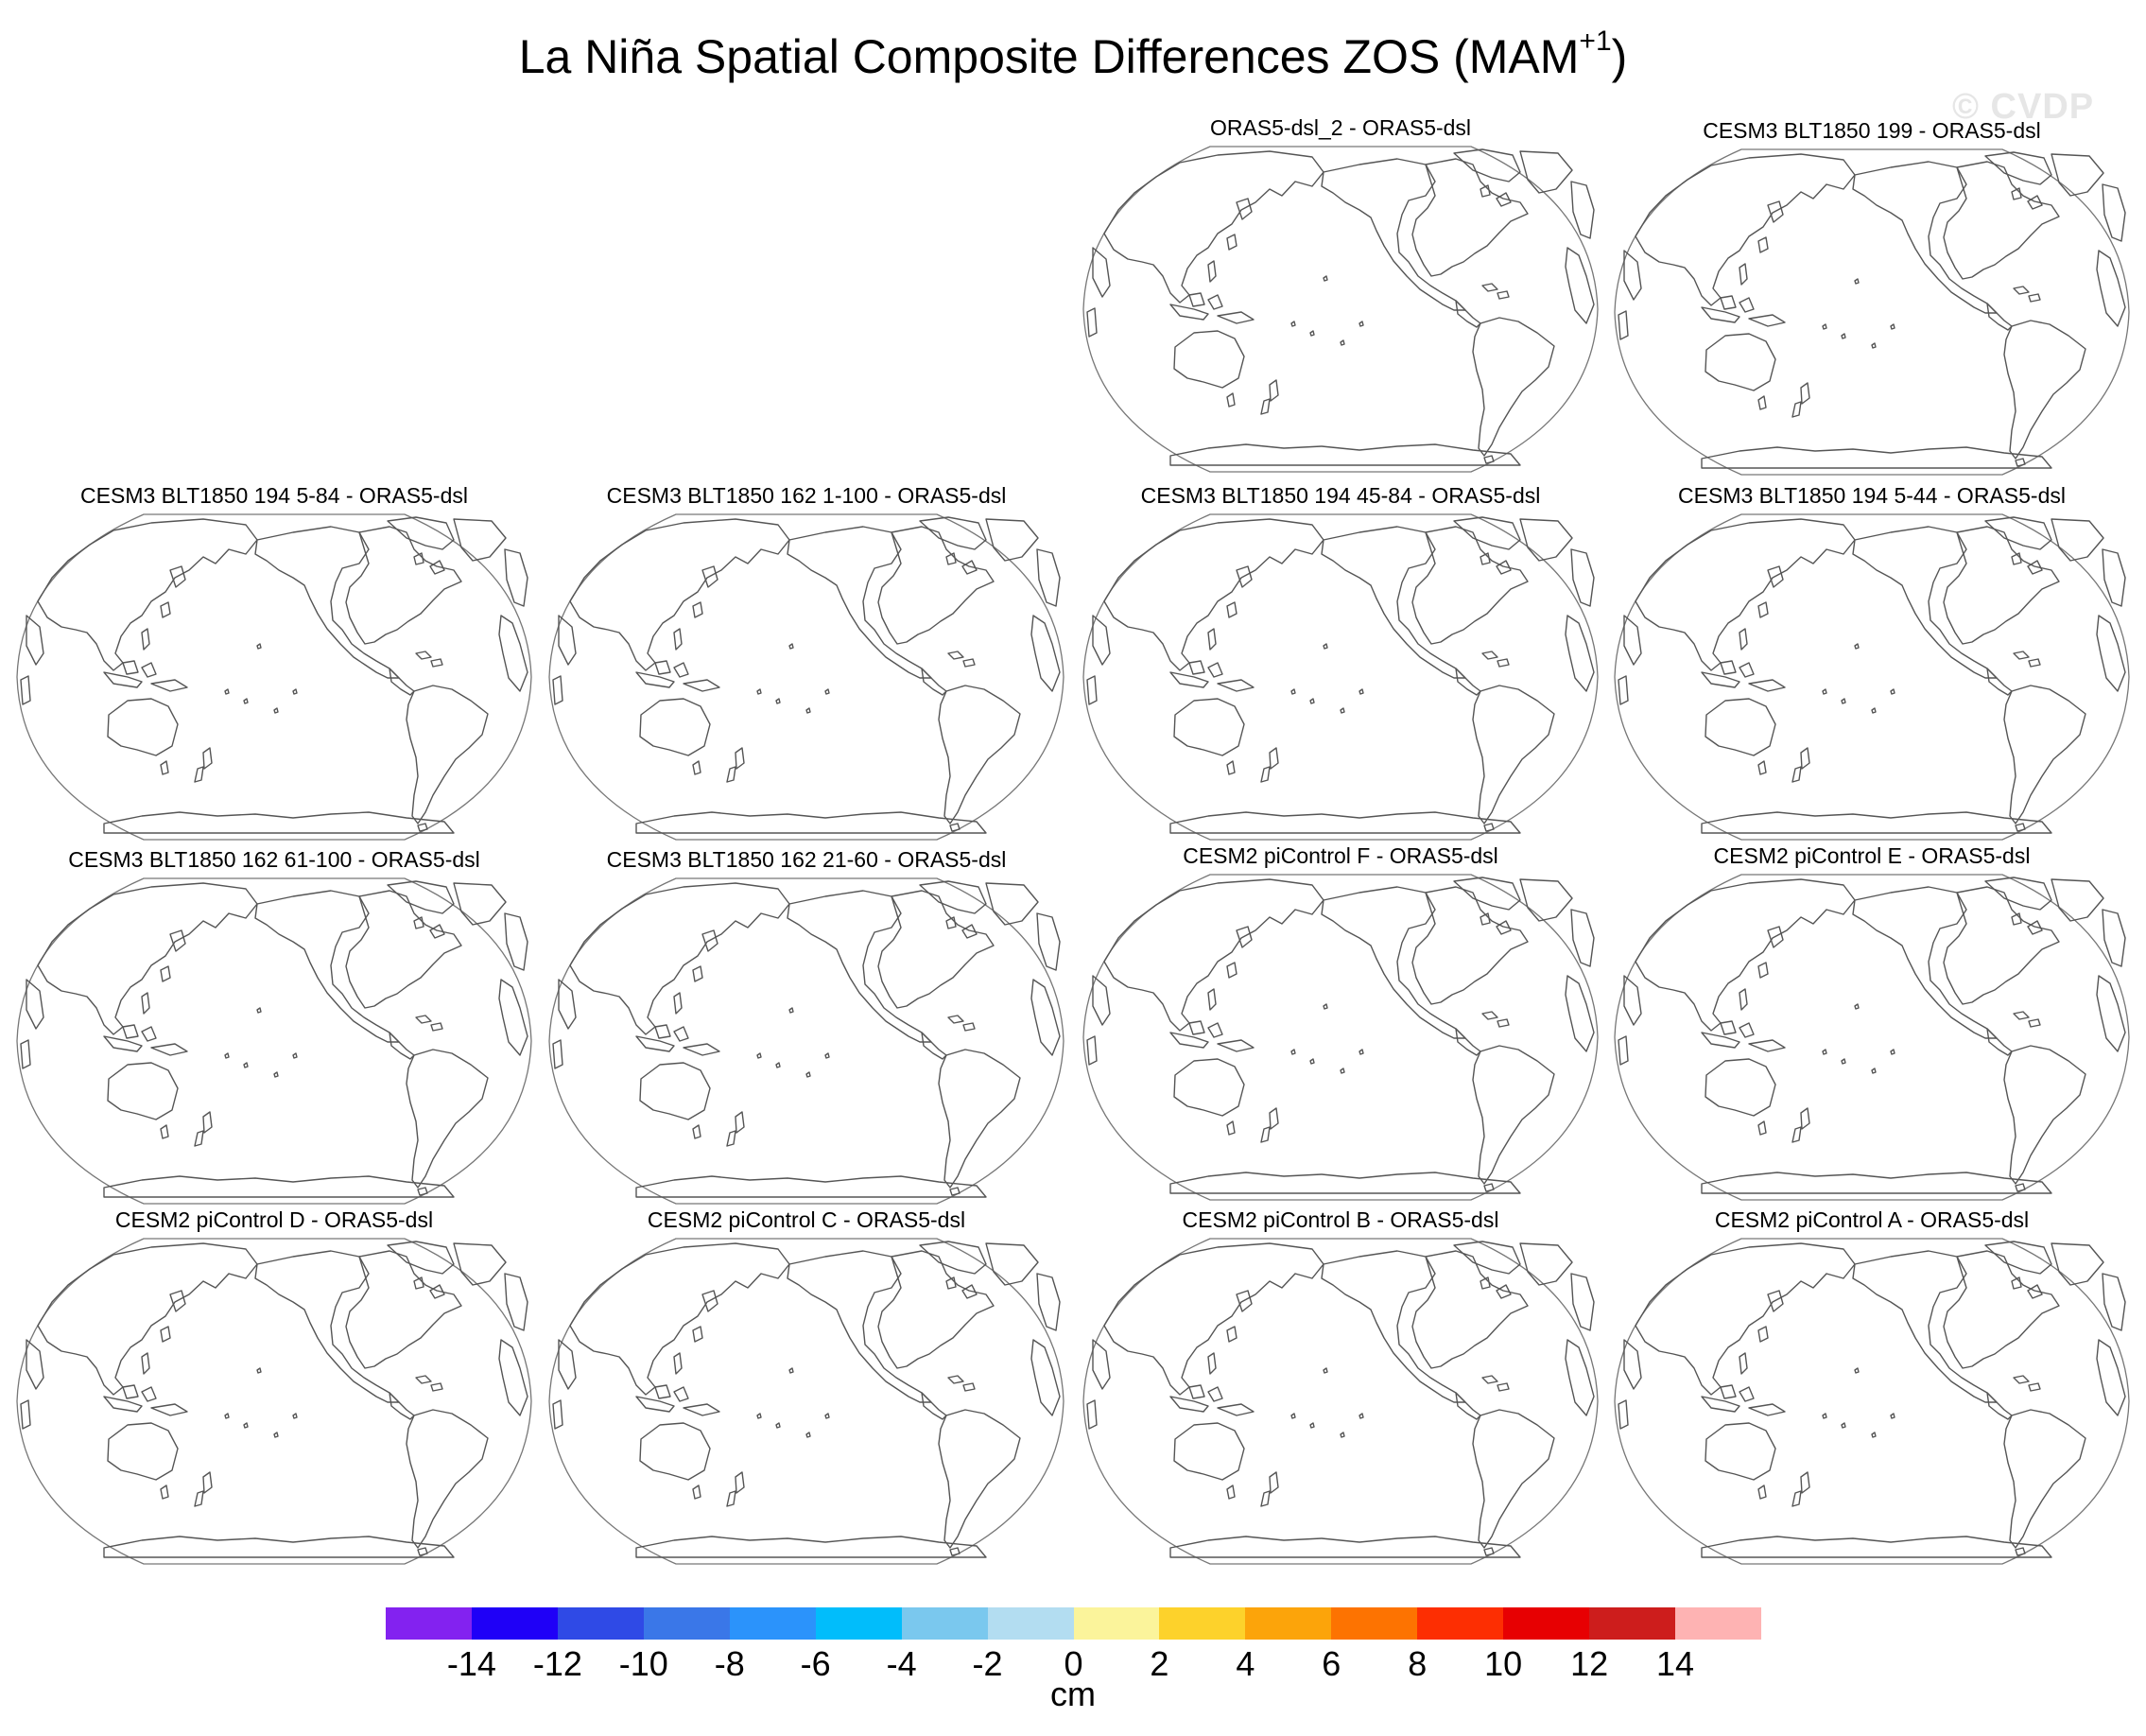 The image size is (2146, 1736). I want to click on figure-title-superscript: +1, so click(1595, 41).